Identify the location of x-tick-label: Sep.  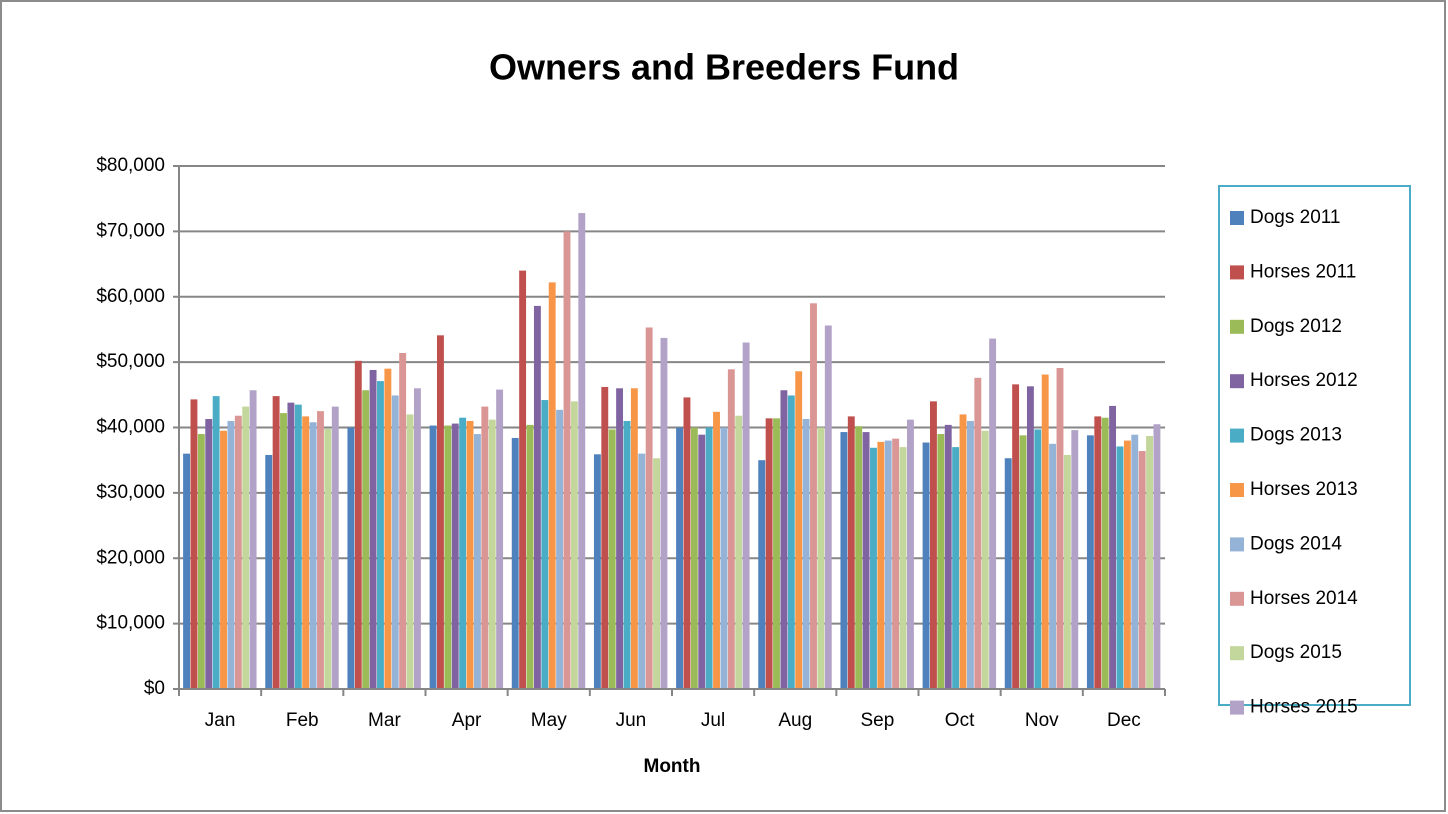
(878, 720).